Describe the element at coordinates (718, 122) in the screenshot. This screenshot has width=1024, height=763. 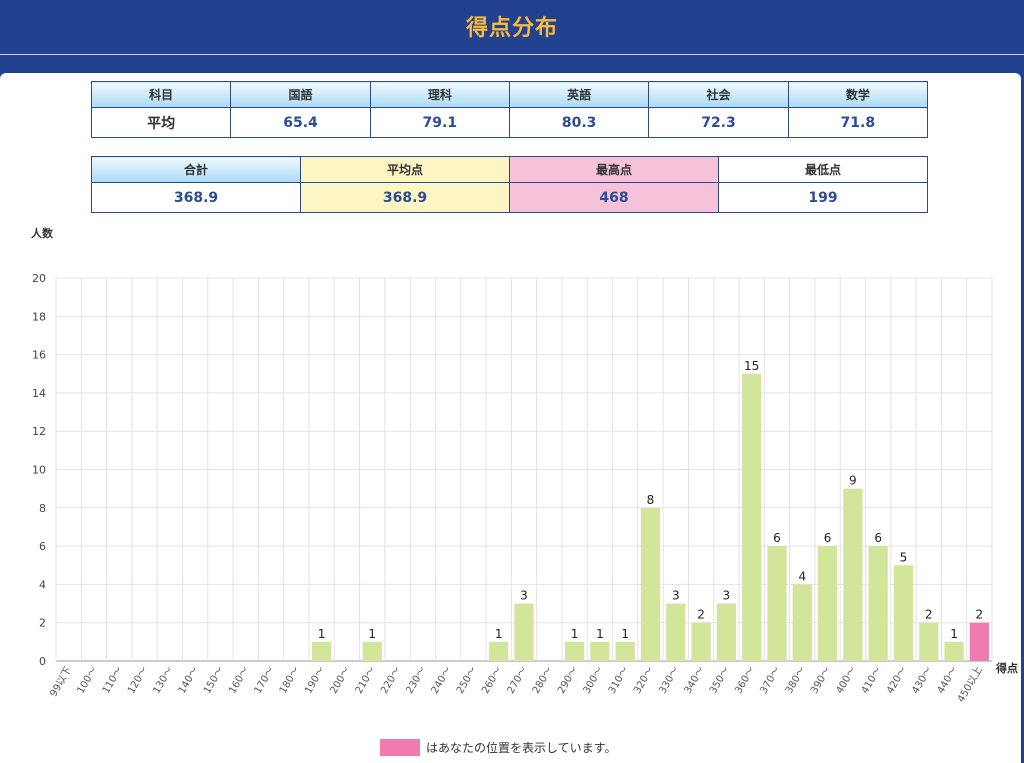
I see `subject-average-value: 72.3` at that location.